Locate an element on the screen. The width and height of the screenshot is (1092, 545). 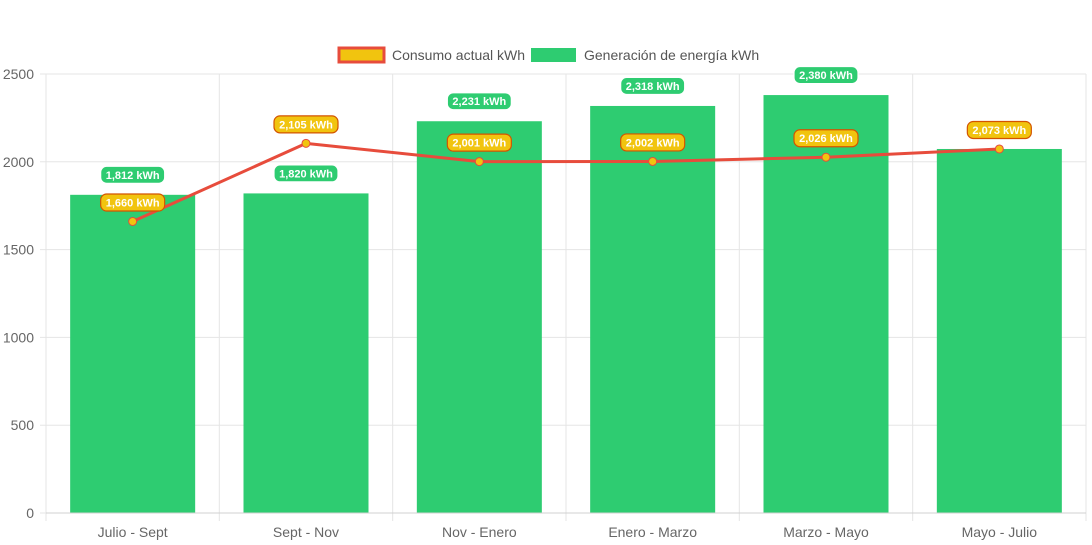
bar-data-label: 2,380 kWh is located at coordinates (826, 75).